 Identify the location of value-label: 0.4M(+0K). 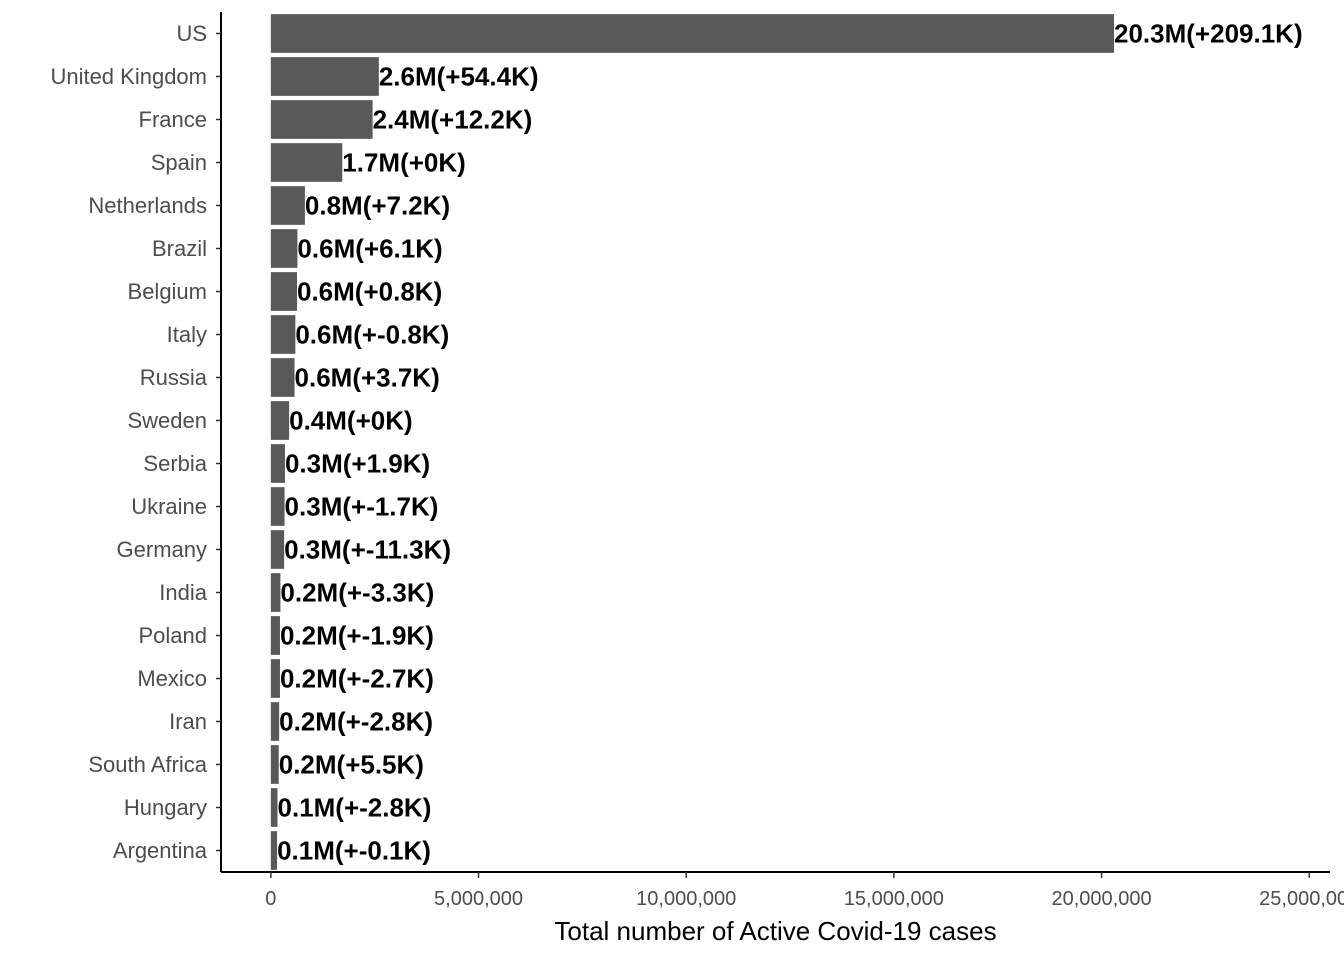
(351, 421).